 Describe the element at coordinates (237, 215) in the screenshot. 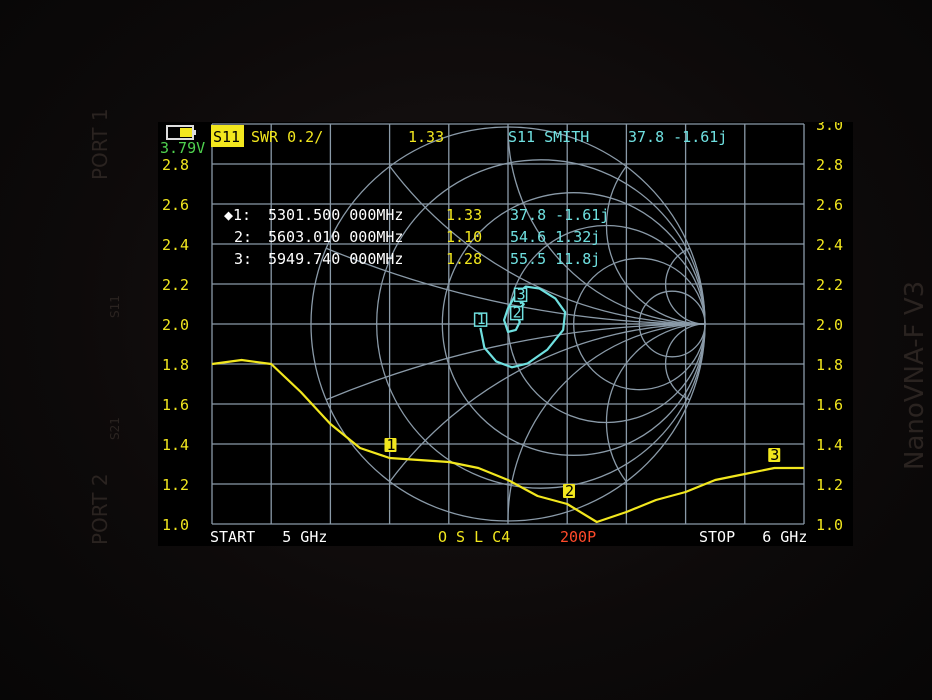

I see `marker-1-label: ◆1:` at that location.